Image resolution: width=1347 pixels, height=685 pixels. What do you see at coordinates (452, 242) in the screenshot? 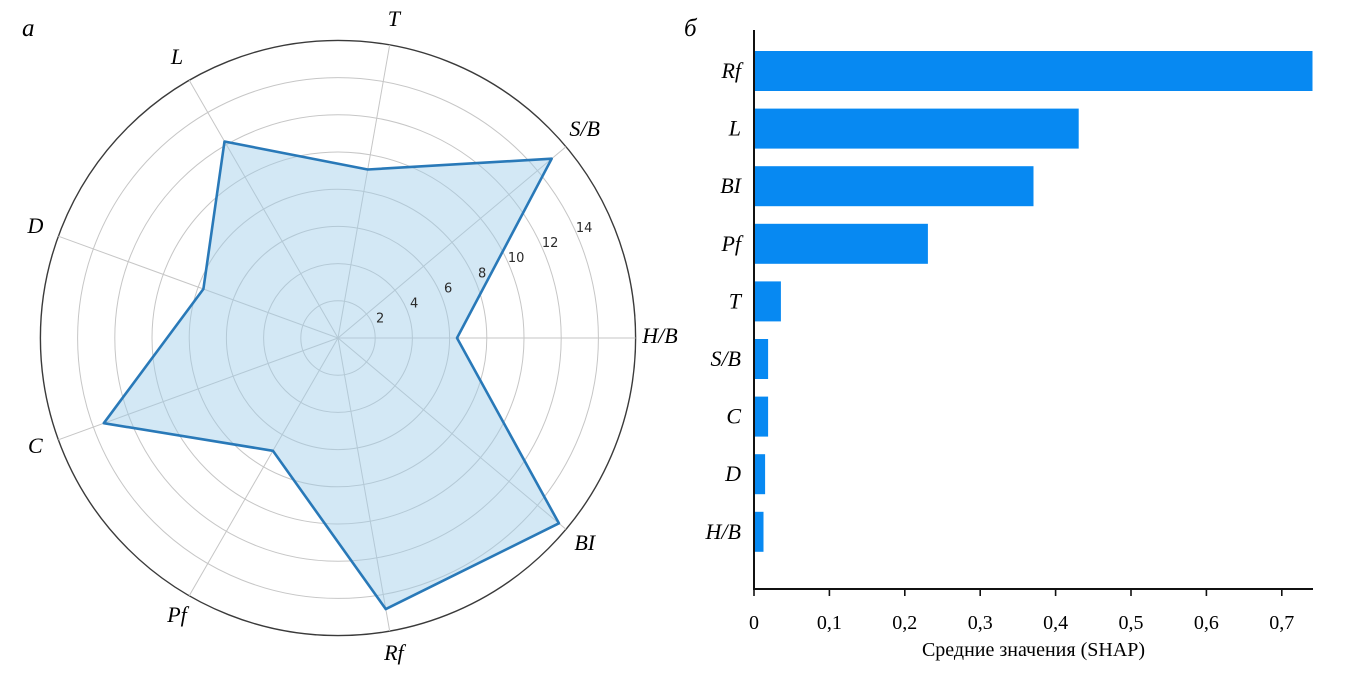
I see `radar-spoke-S-B` at bounding box center [452, 242].